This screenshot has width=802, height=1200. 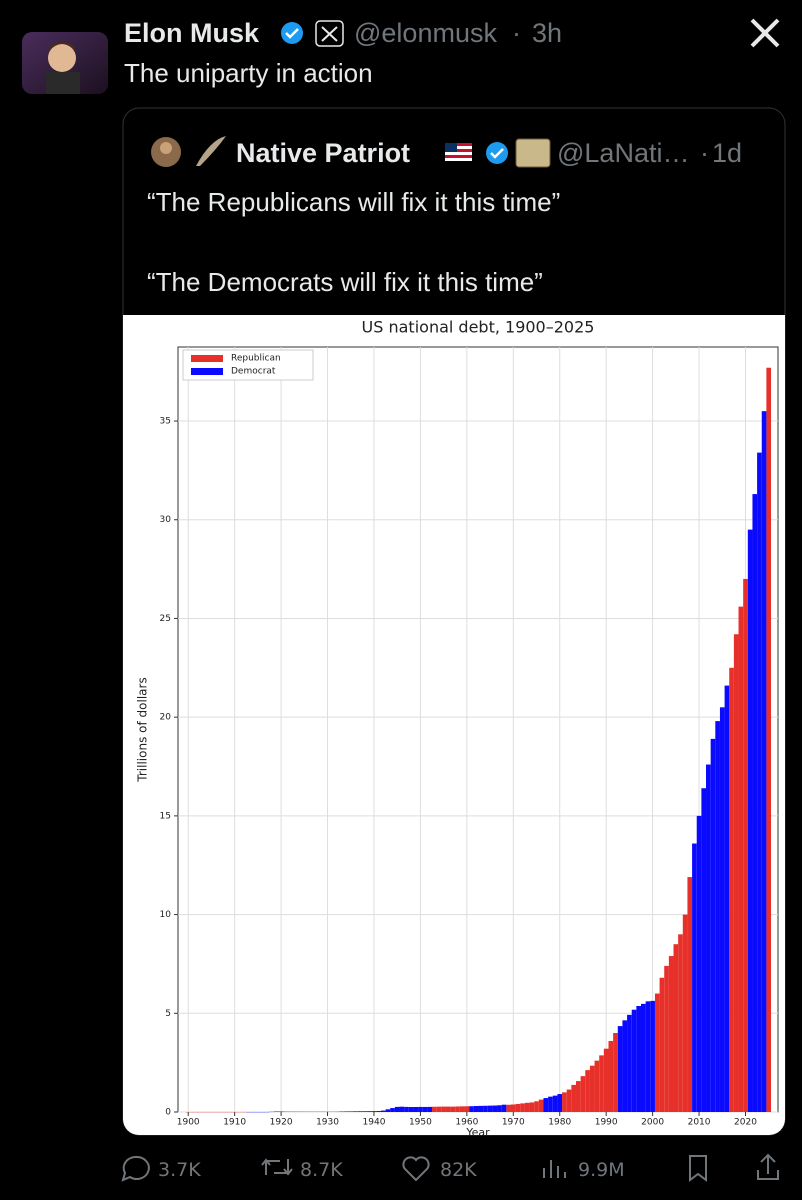 What do you see at coordinates (497, 153) in the screenshot?
I see `verified-badge` at bounding box center [497, 153].